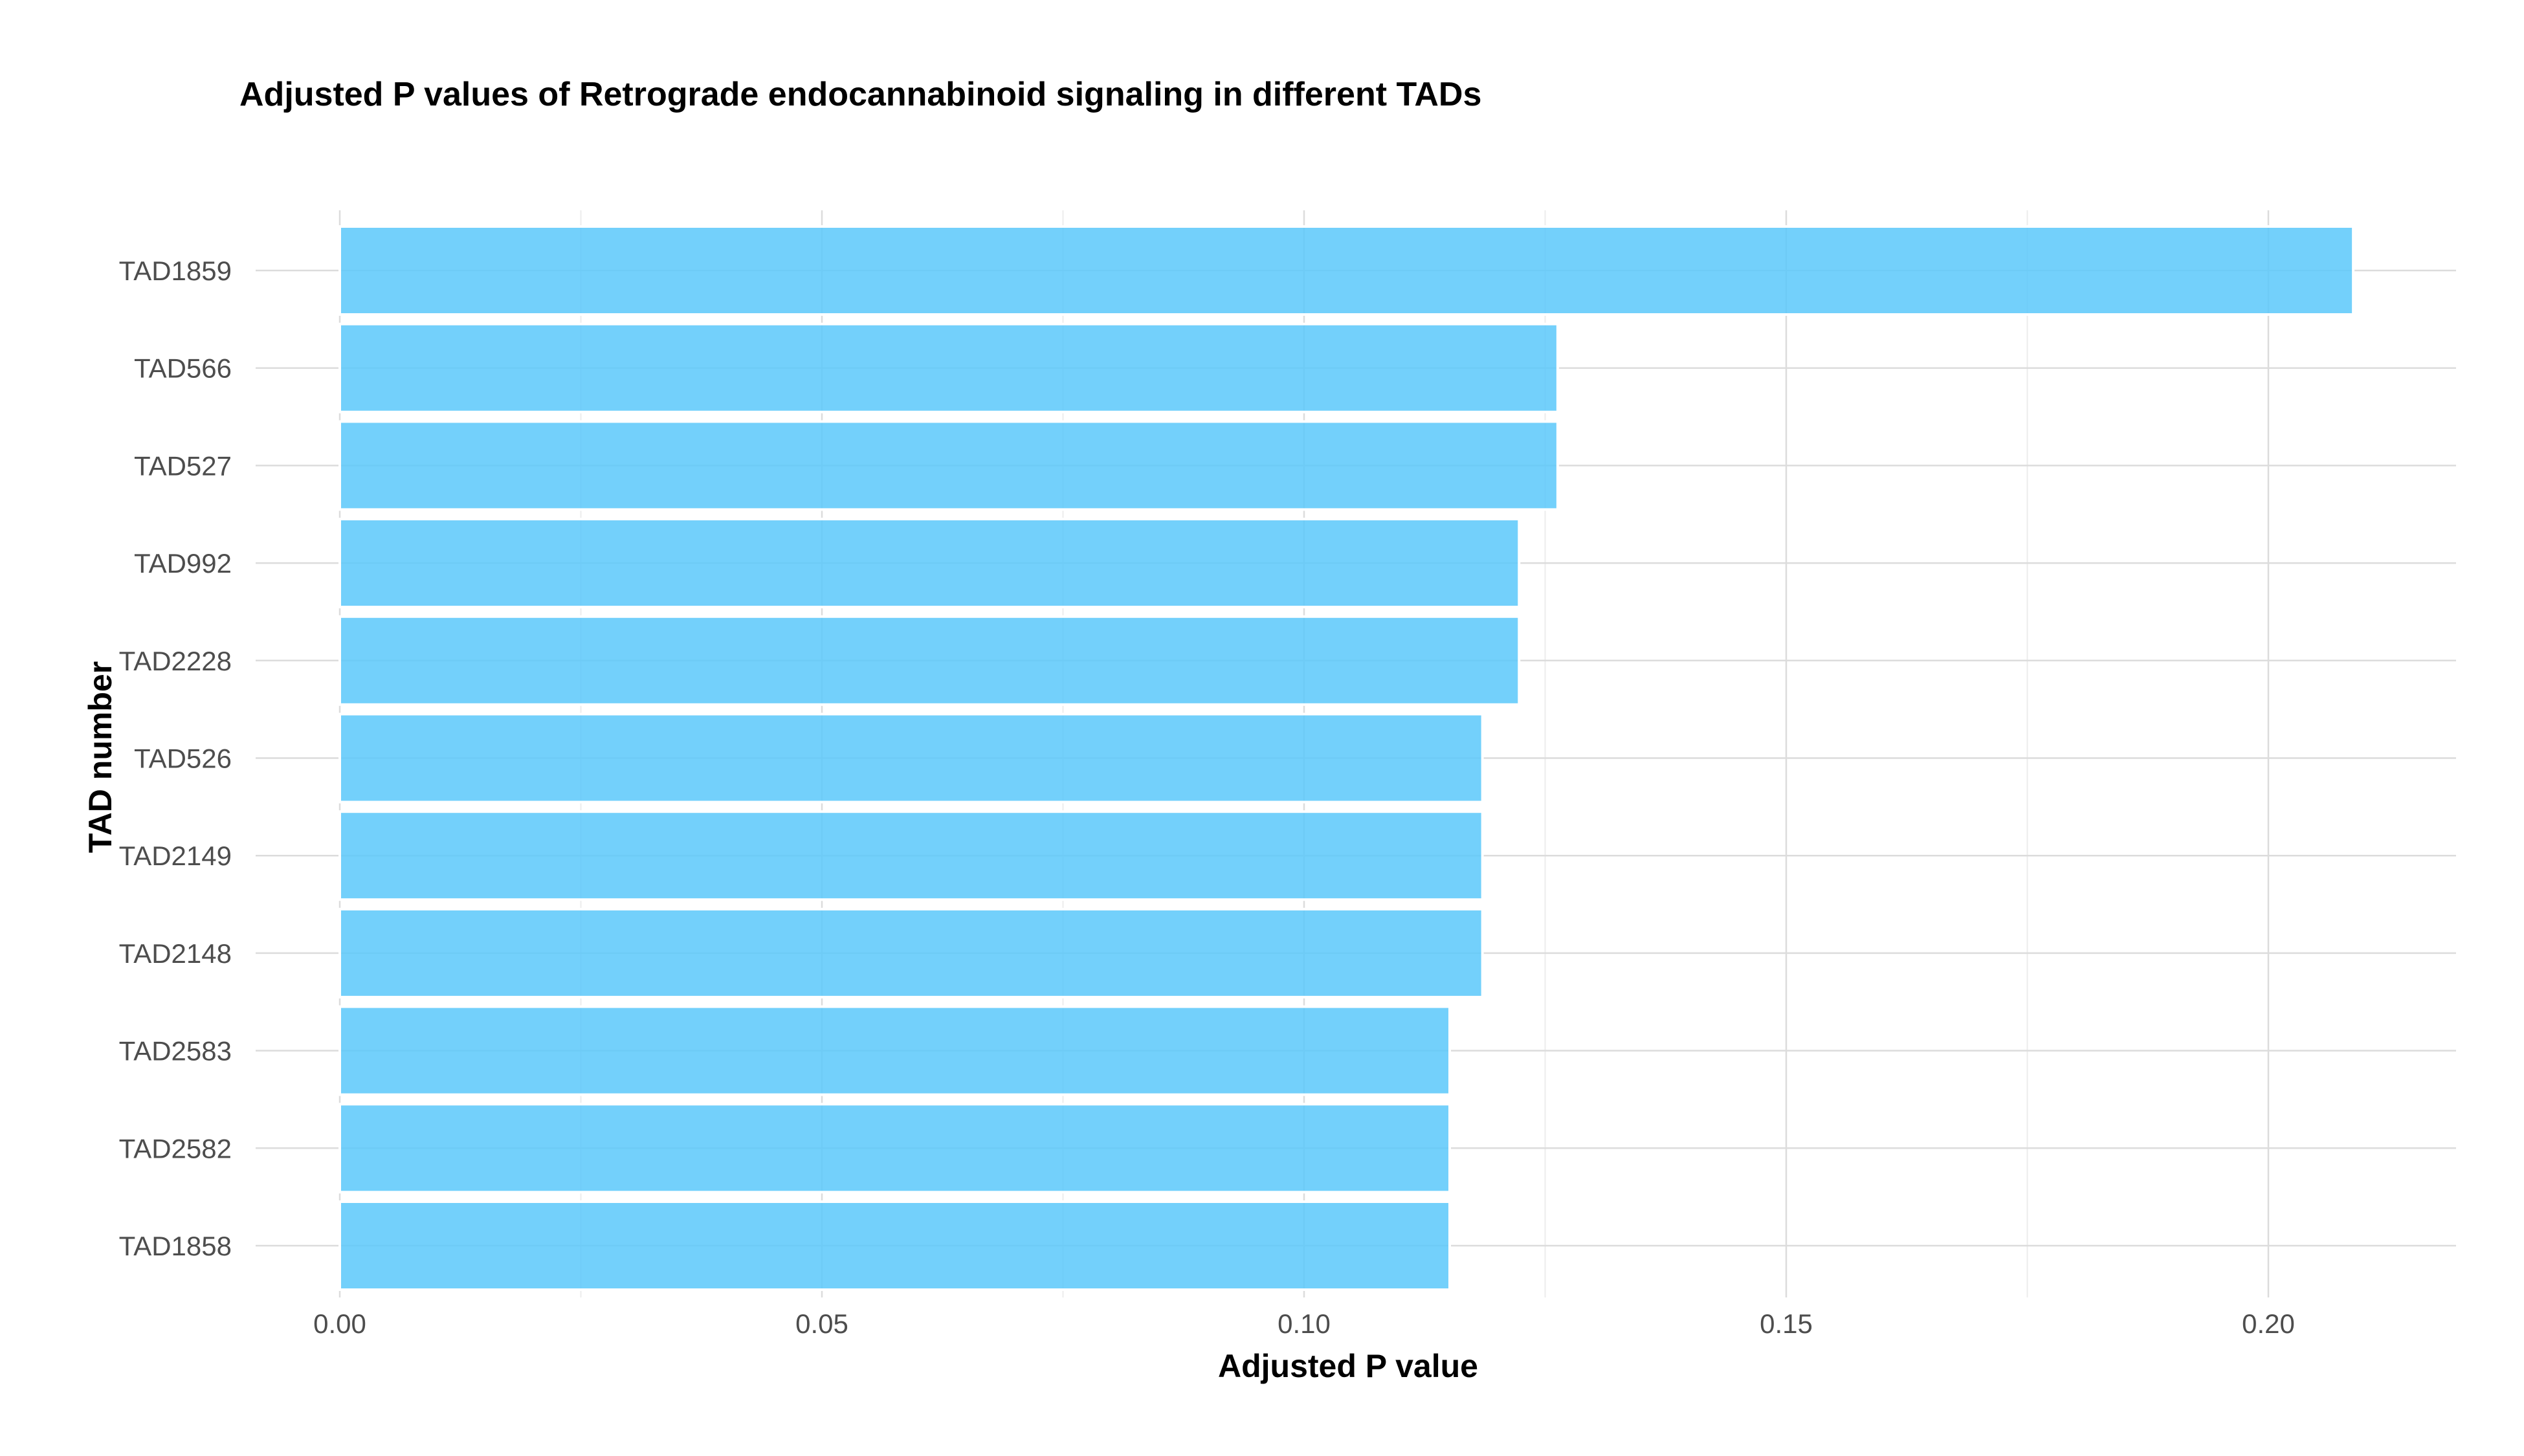 The image size is (2524, 1456). What do you see at coordinates (183, 563) in the screenshot?
I see `y-tick-label: TAD992` at bounding box center [183, 563].